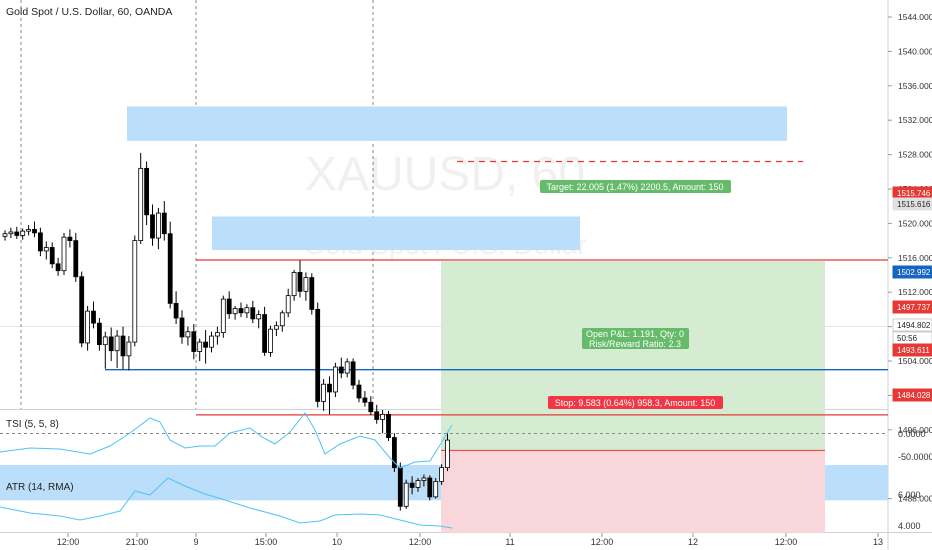 The image size is (932, 550). I want to click on price-tick-label: 1528.000, so click(915, 155).